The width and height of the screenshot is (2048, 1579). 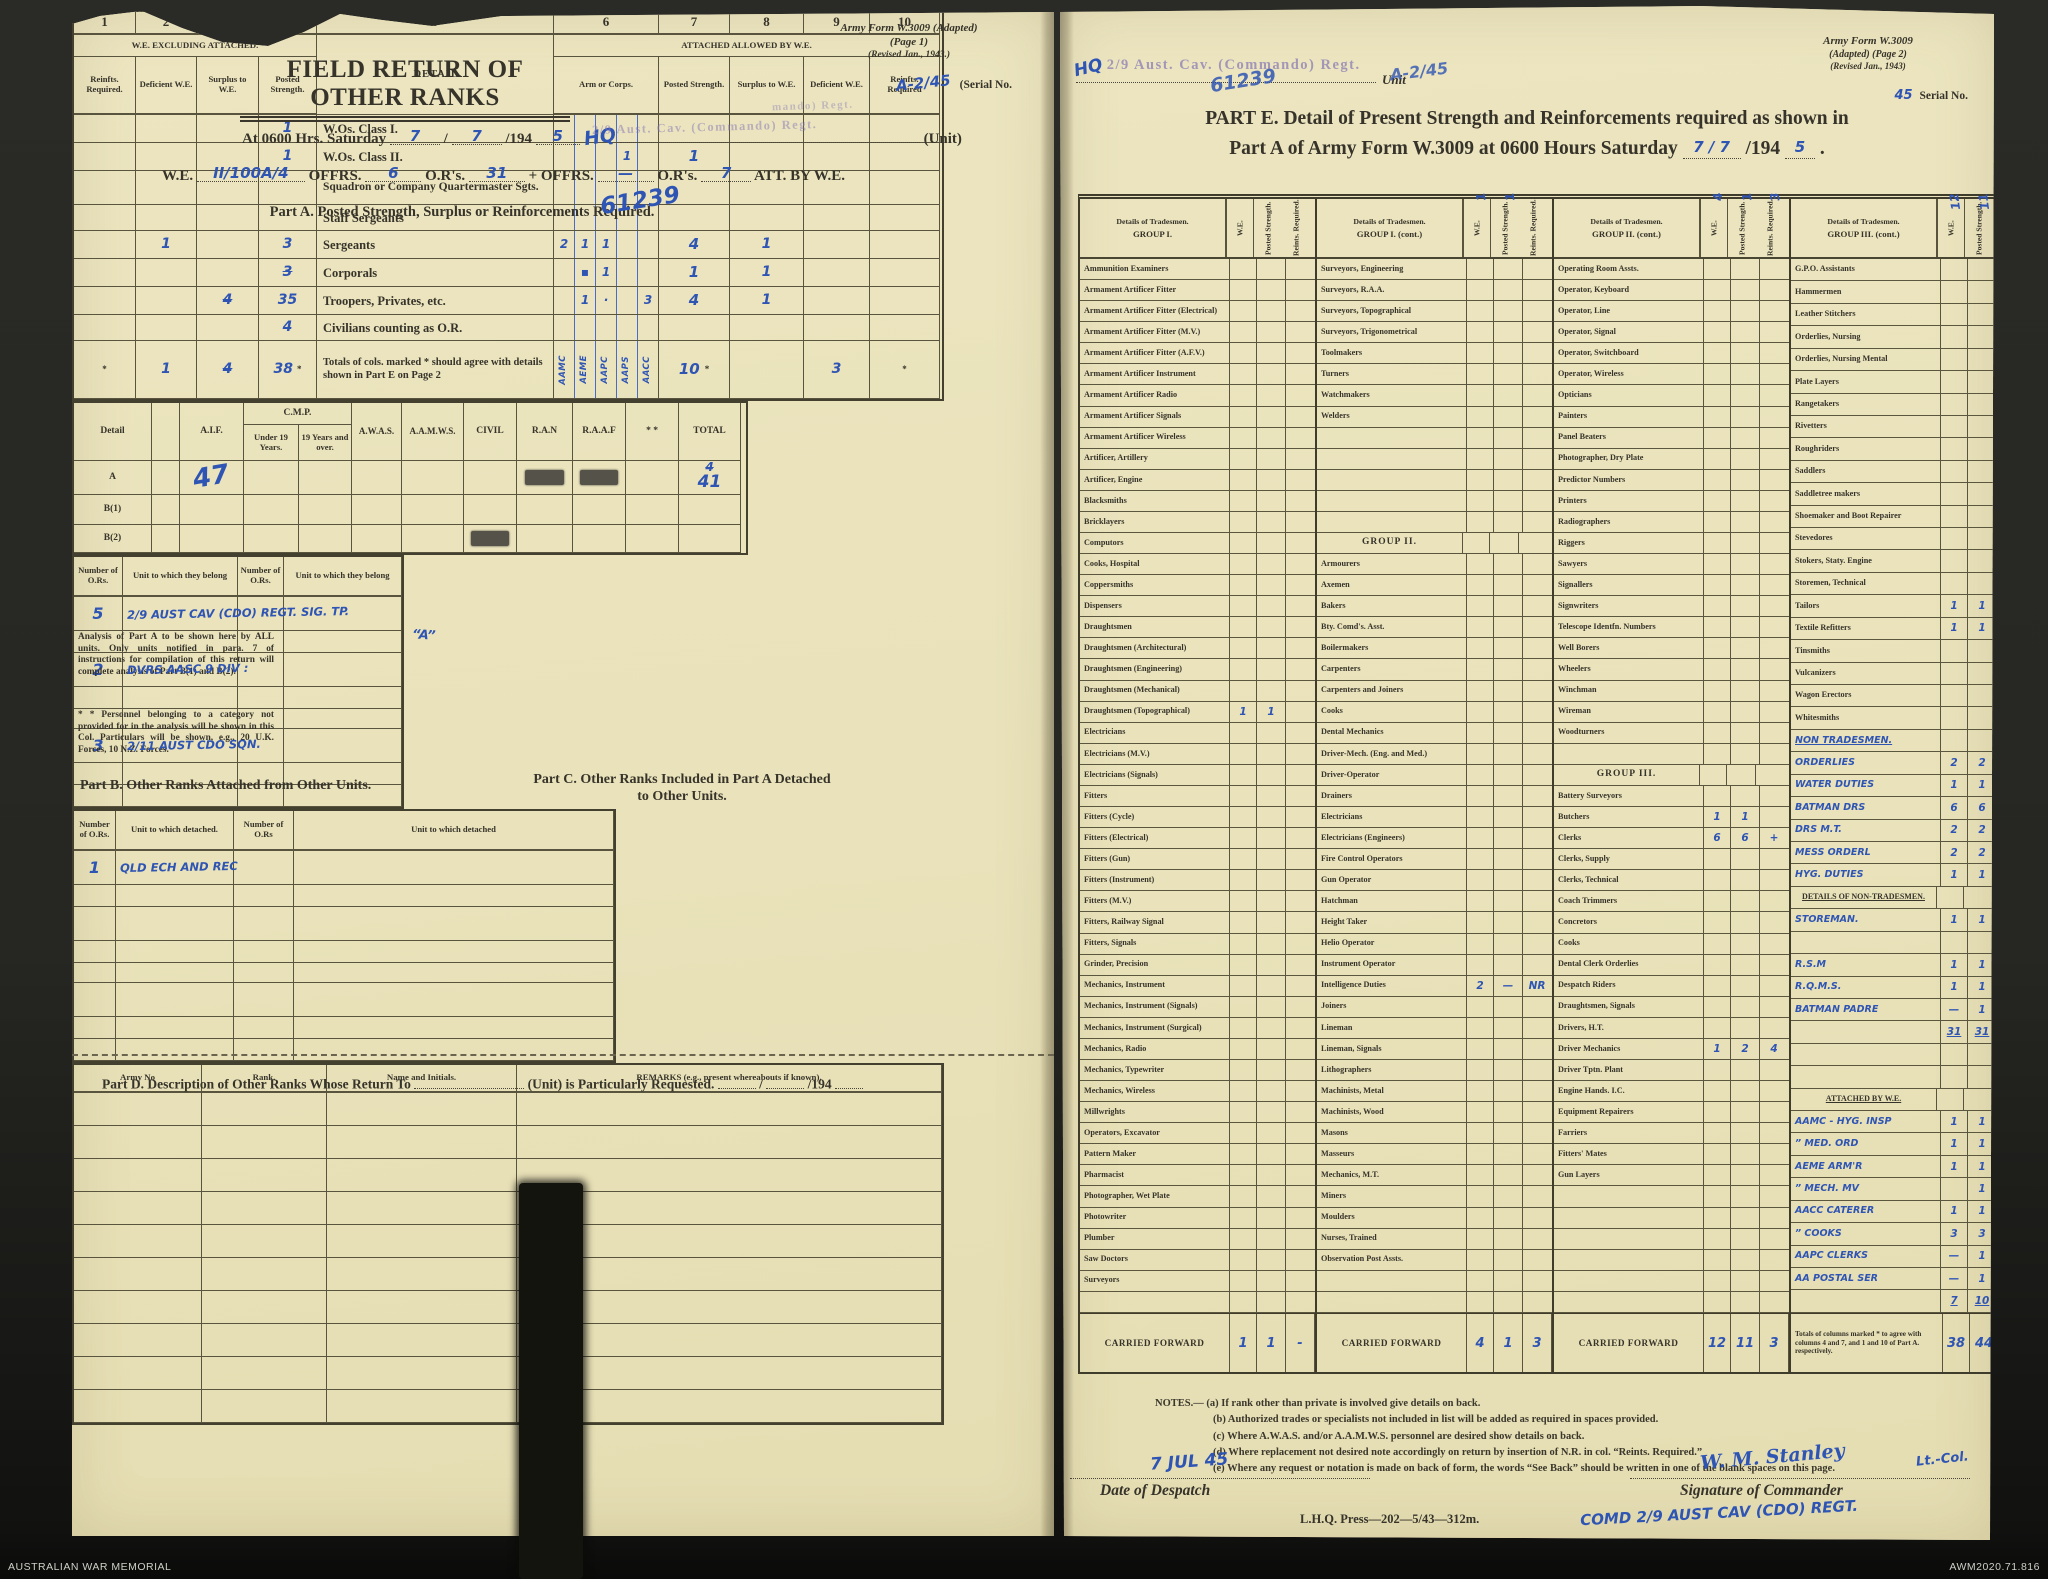 What do you see at coordinates (288, 301) in the screenshot?
I see `cell-posted-strength: 35` at bounding box center [288, 301].